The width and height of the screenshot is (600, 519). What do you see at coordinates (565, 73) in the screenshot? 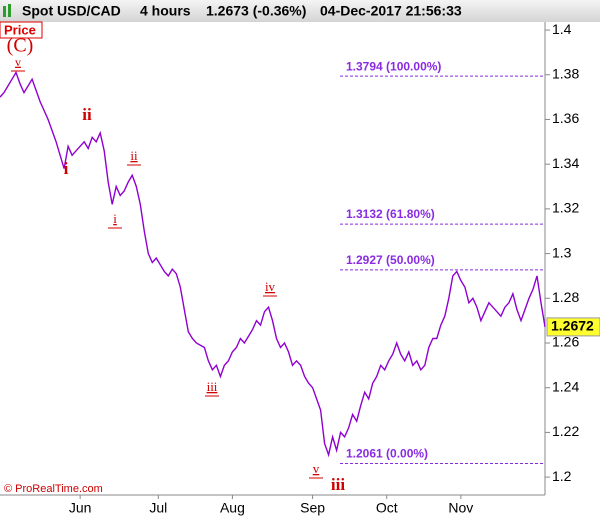
I see `y-tick-label: 1.38` at bounding box center [565, 73].